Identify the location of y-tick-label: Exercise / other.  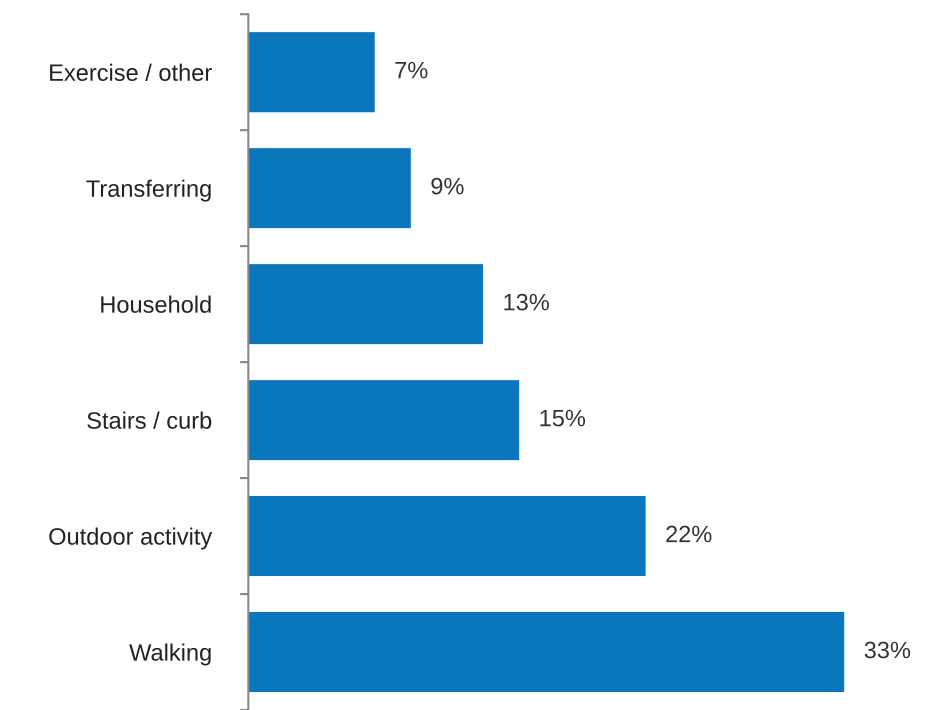
(131, 72).